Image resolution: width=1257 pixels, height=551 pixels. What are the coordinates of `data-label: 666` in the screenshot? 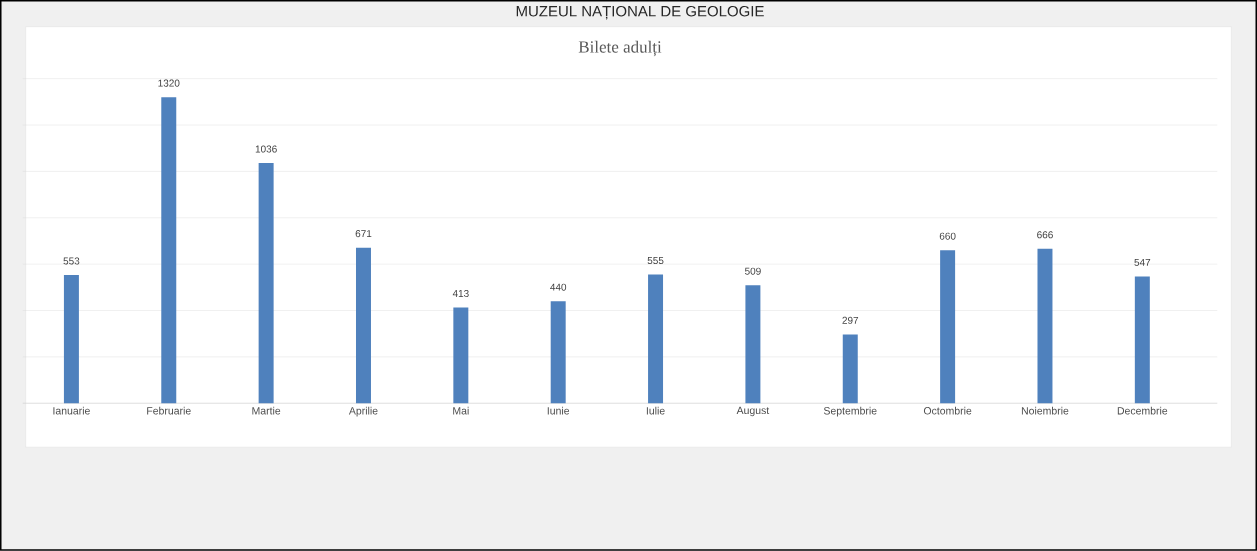 It's located at (1045, 235).